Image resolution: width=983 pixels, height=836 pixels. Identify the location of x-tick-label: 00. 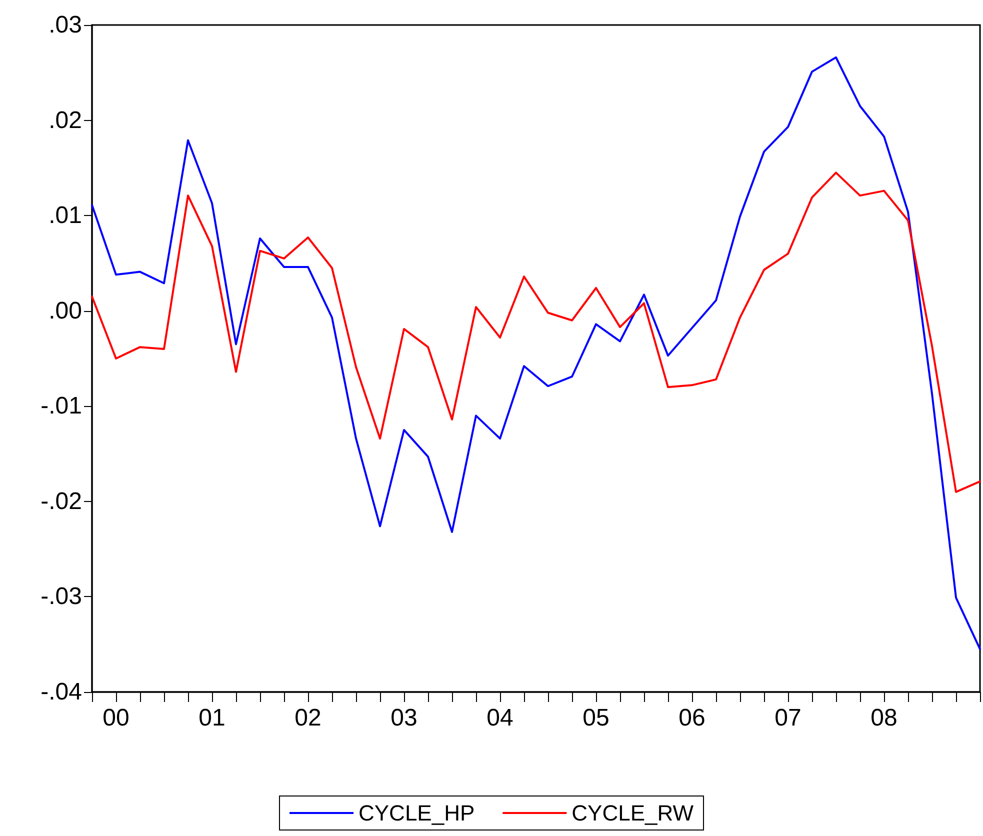
(116, 718).